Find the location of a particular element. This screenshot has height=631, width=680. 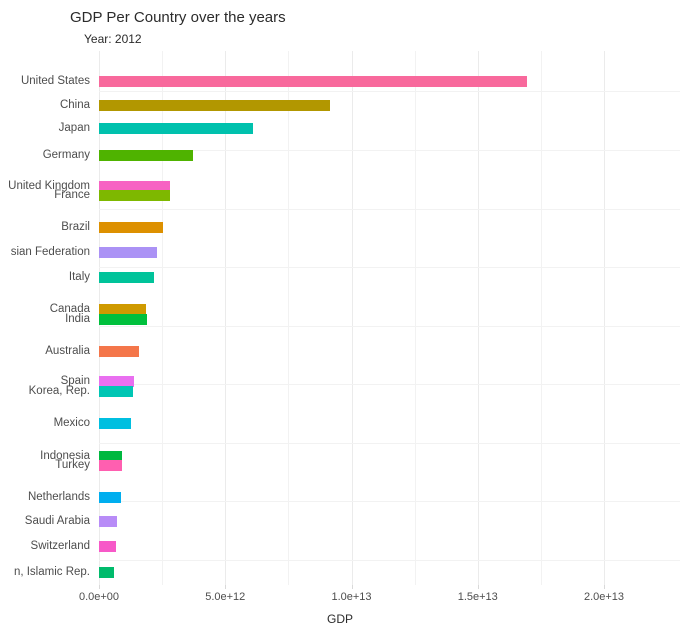

x-axis-tick-label: 0.0e+00 is located at coordinates (99, 597).